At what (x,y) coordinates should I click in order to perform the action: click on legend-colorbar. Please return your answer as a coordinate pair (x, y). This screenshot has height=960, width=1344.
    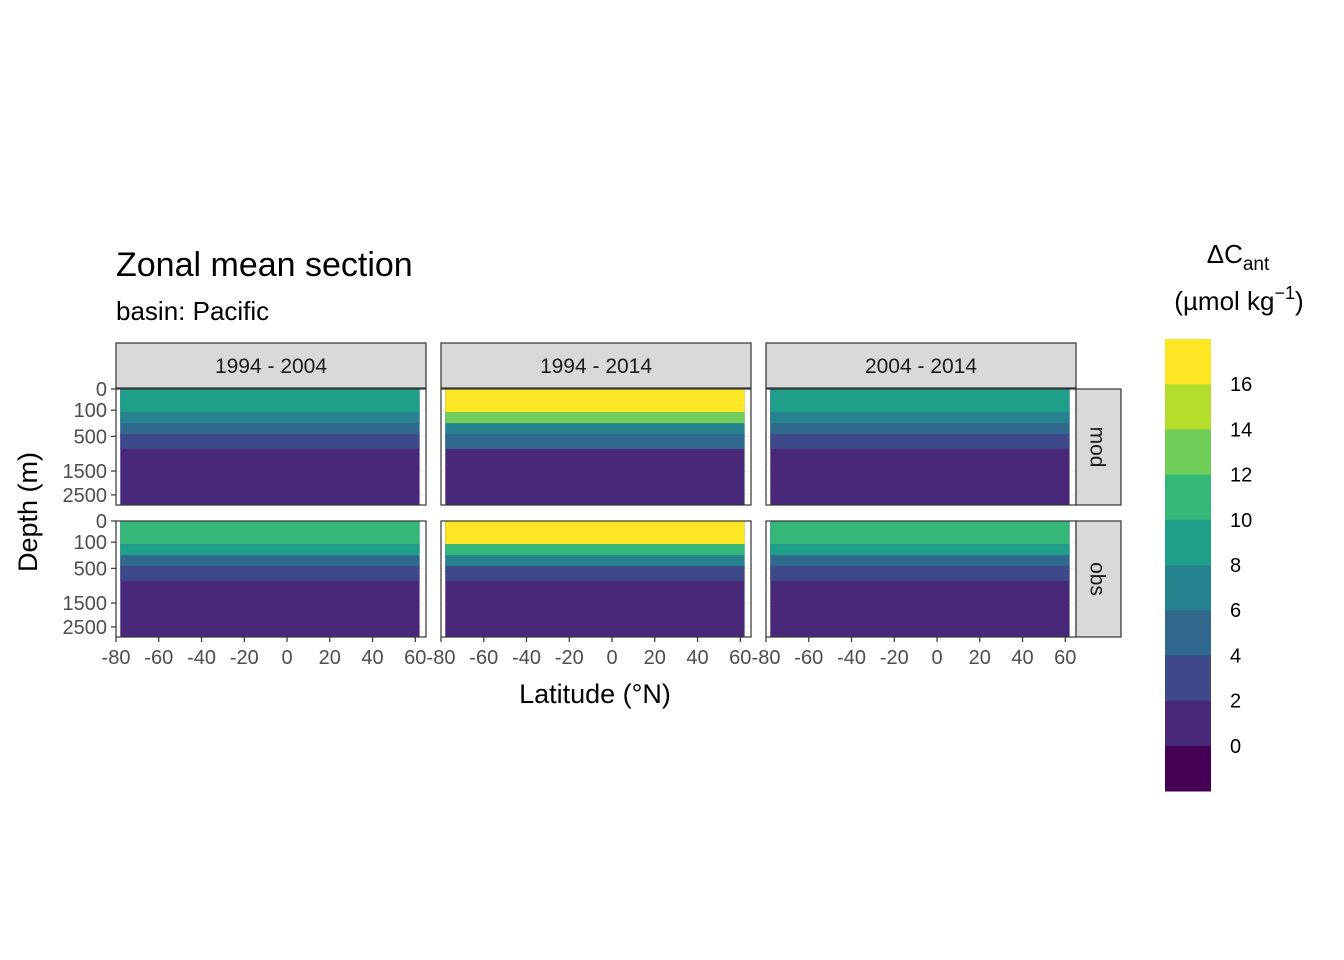
    Looking at the image, I should click on (1188, 565).